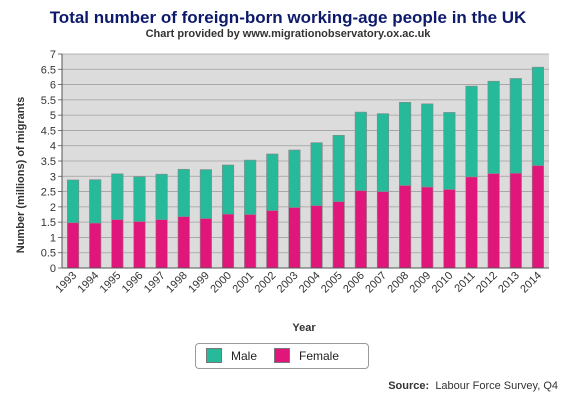  Describe the element at coordinates (177, 283) in the screenshot. I see `x-tick-label: 1998` at that location.